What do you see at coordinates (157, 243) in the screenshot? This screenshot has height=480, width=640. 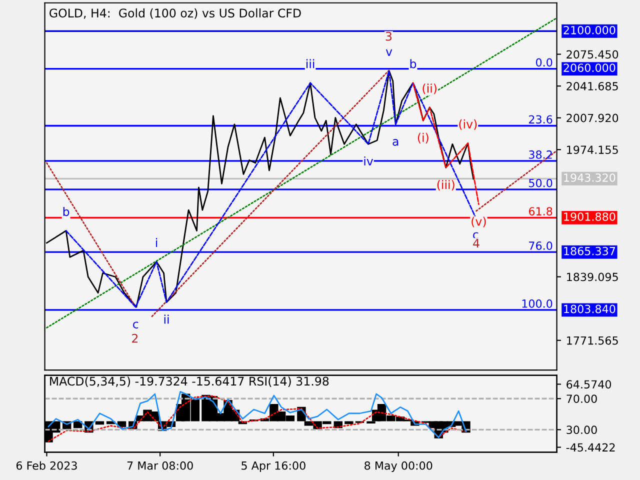 I see `annotation: i` at bounding box center [157, 243].